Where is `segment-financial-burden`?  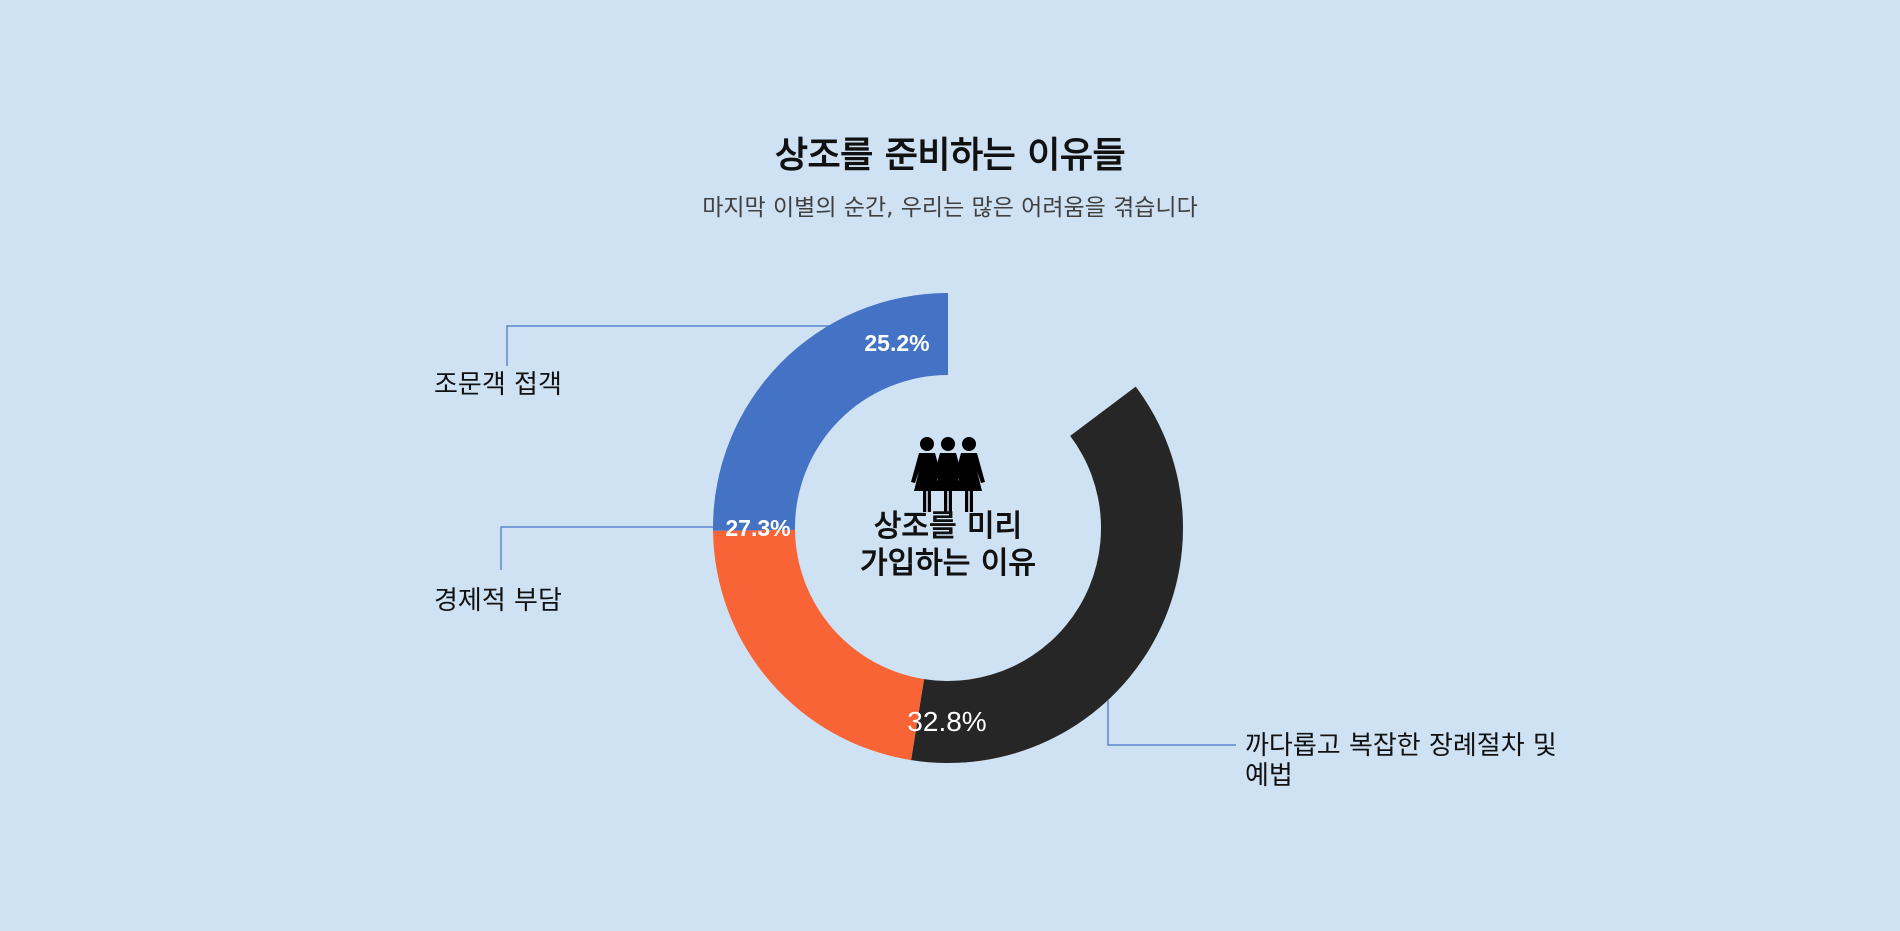
segment-financial-burden is located at coordinates (819, 645).